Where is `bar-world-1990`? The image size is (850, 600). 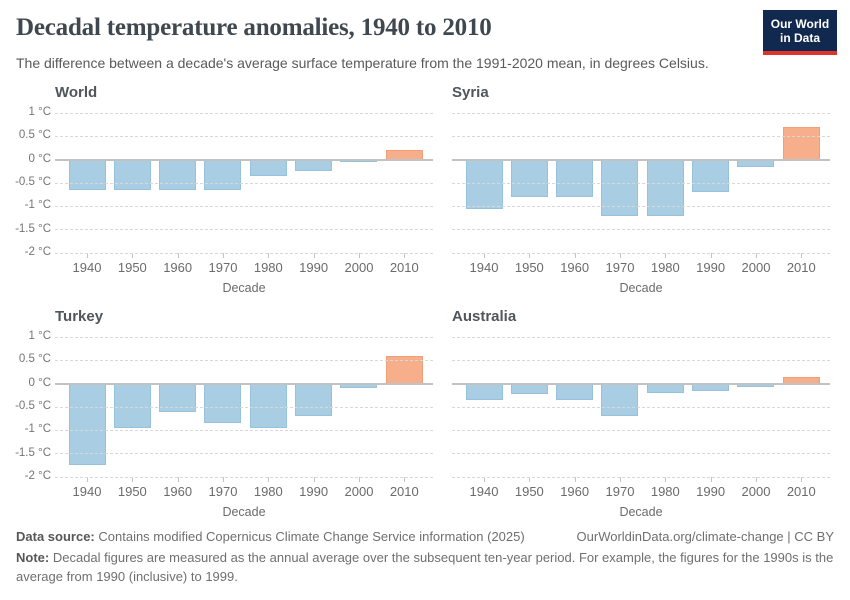
bar-world-1990 is located at coordinates (314, 165).